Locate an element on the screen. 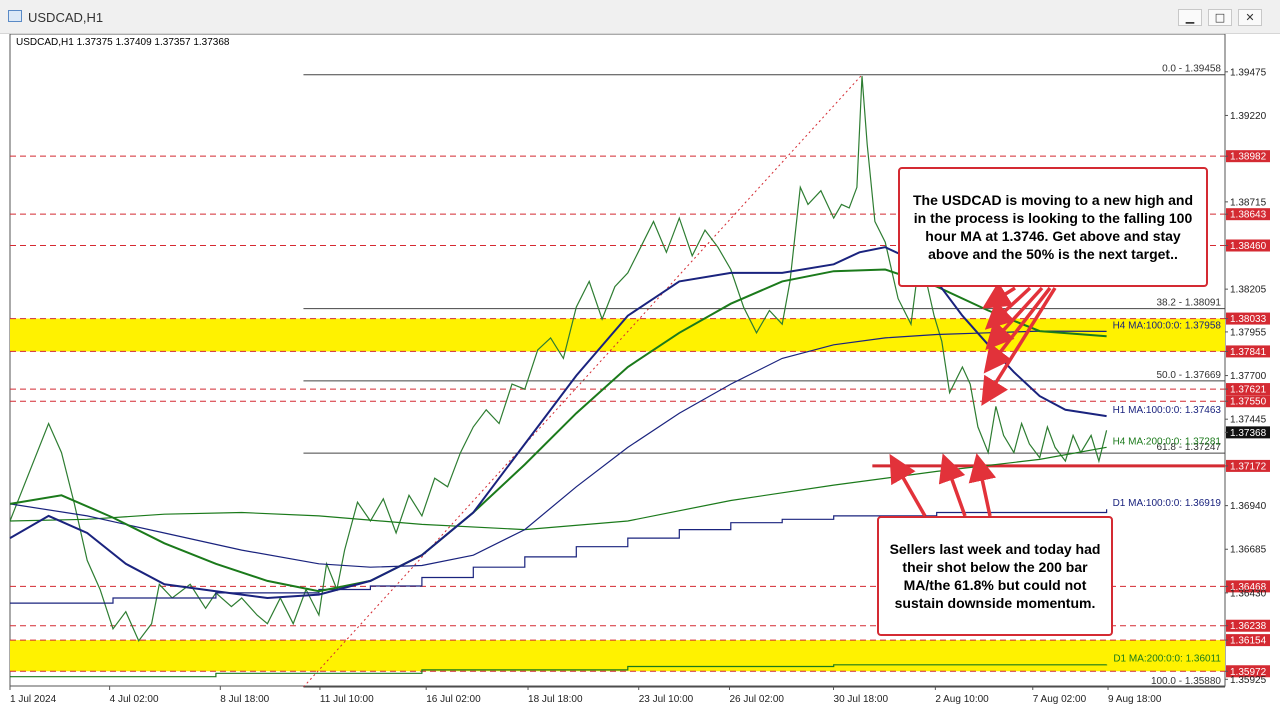 The image size is (1280, 721). time-axis-label: 2 Aug 10:00 is located at coordinates (962, 699).